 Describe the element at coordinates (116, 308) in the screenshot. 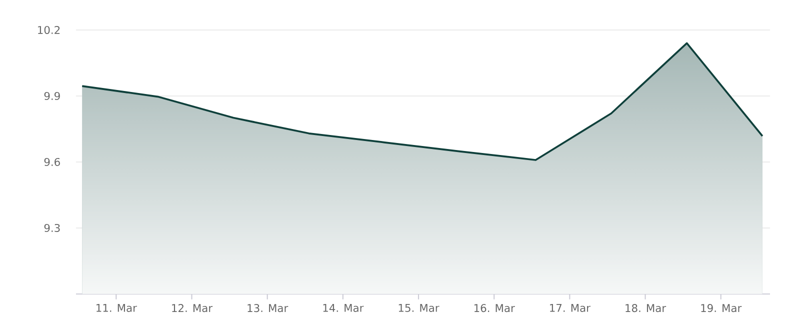

I see `x-tick-label: 11. Mar` at that location.